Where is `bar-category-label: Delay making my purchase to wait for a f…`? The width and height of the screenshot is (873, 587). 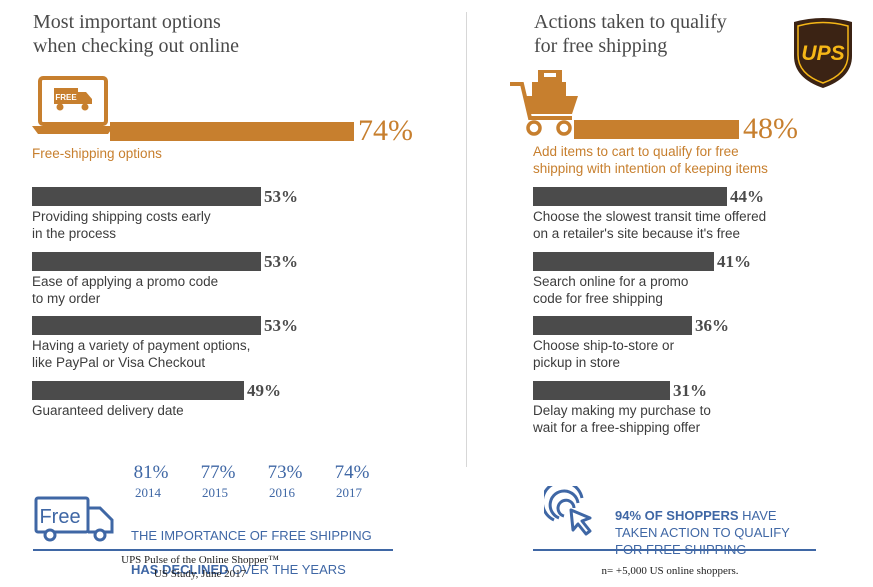
bar-category-label: Delay making my purchase to wait for a f… is located at coordinates (622, 419).